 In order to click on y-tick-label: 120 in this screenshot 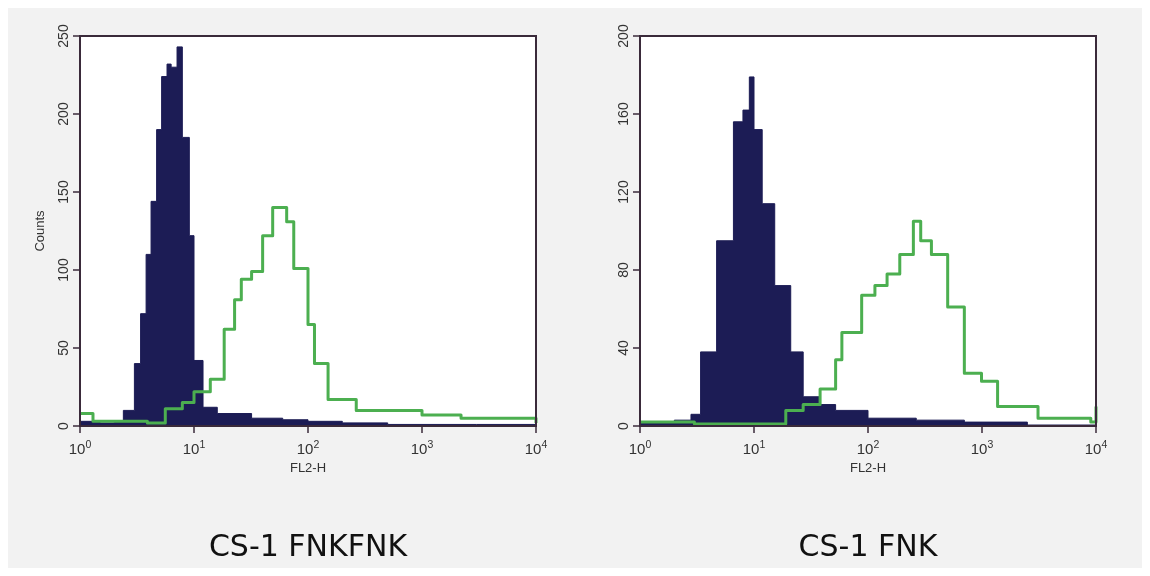, I will do `click(623, 192)`.